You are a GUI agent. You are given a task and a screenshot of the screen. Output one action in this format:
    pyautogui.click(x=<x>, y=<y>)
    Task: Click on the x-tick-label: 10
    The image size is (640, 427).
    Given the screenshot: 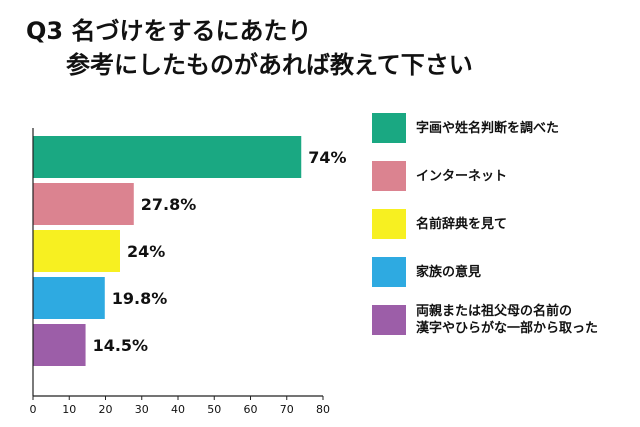 What is the action you would take?
    pyautogui.click(x=69, y=409)
    